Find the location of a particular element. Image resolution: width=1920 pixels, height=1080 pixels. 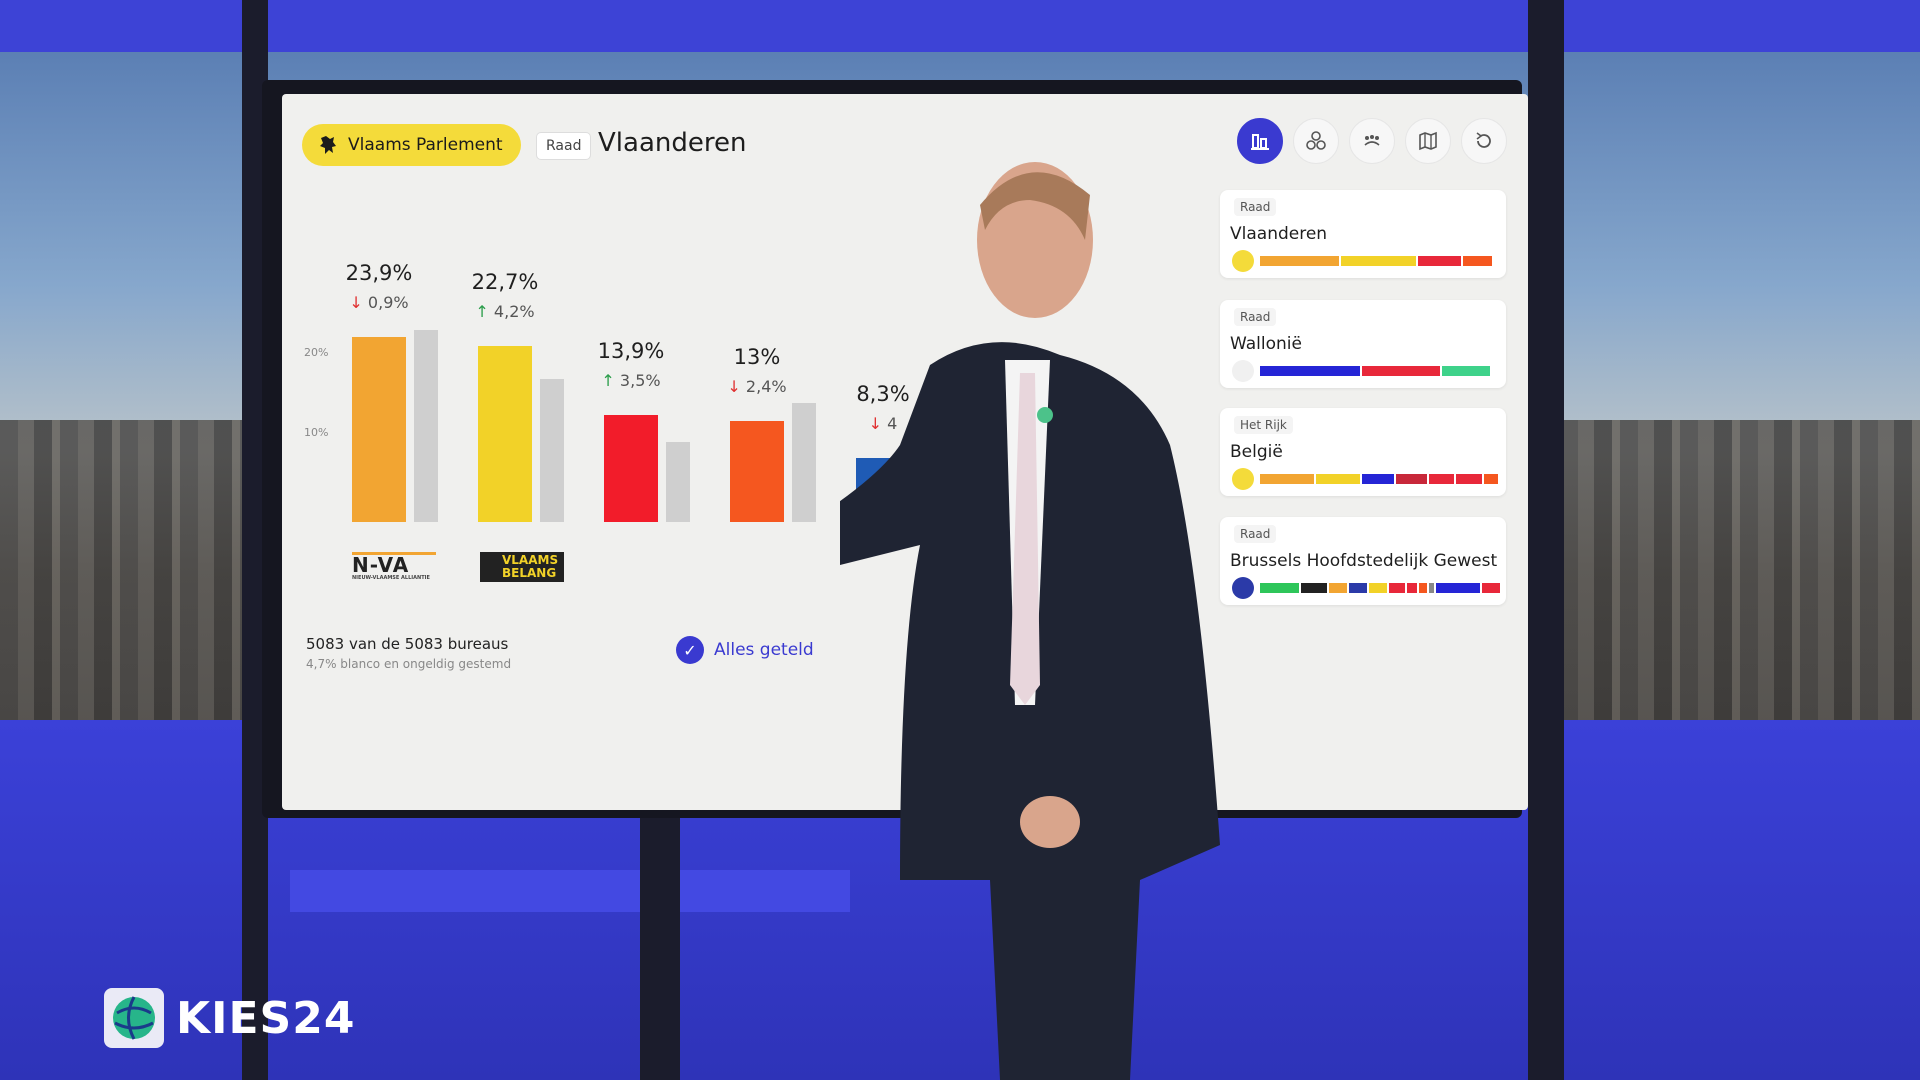

kies24-logo is located at coordinates (134, 1018).